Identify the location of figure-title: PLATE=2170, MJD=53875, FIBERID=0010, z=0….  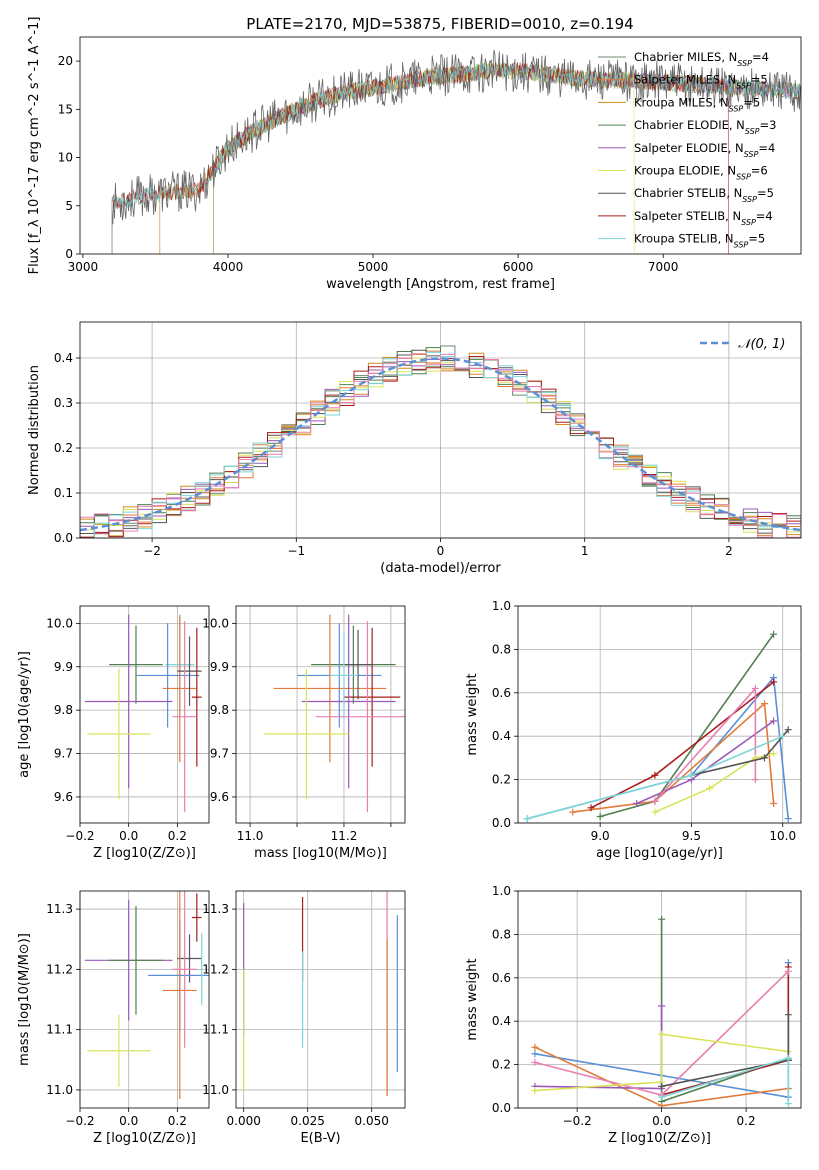
(439, 24).